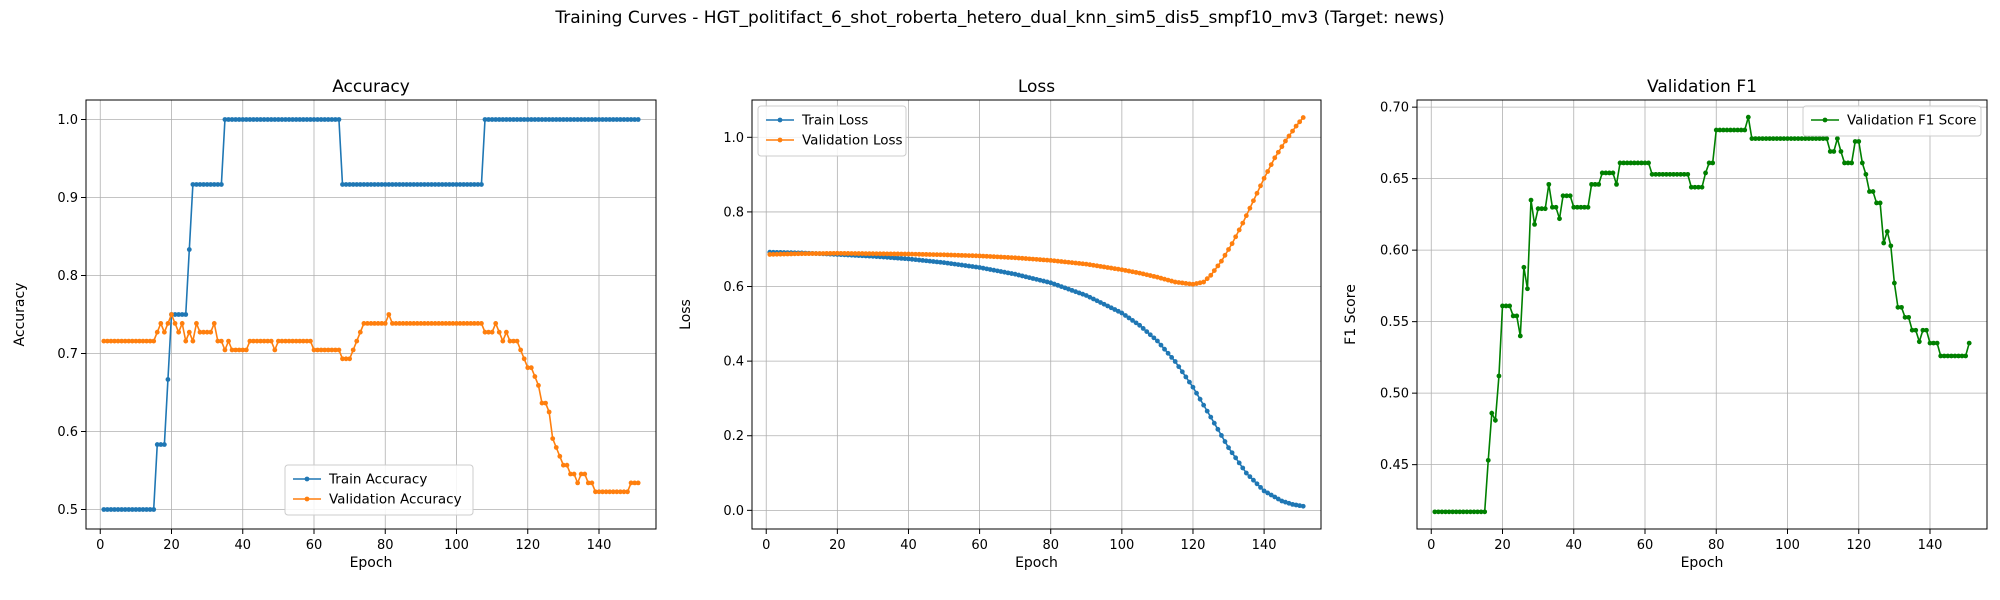 This screenshot has height=600, width=2000. I want to click on y-axis-label: F1 Score, so click(1351, 314).